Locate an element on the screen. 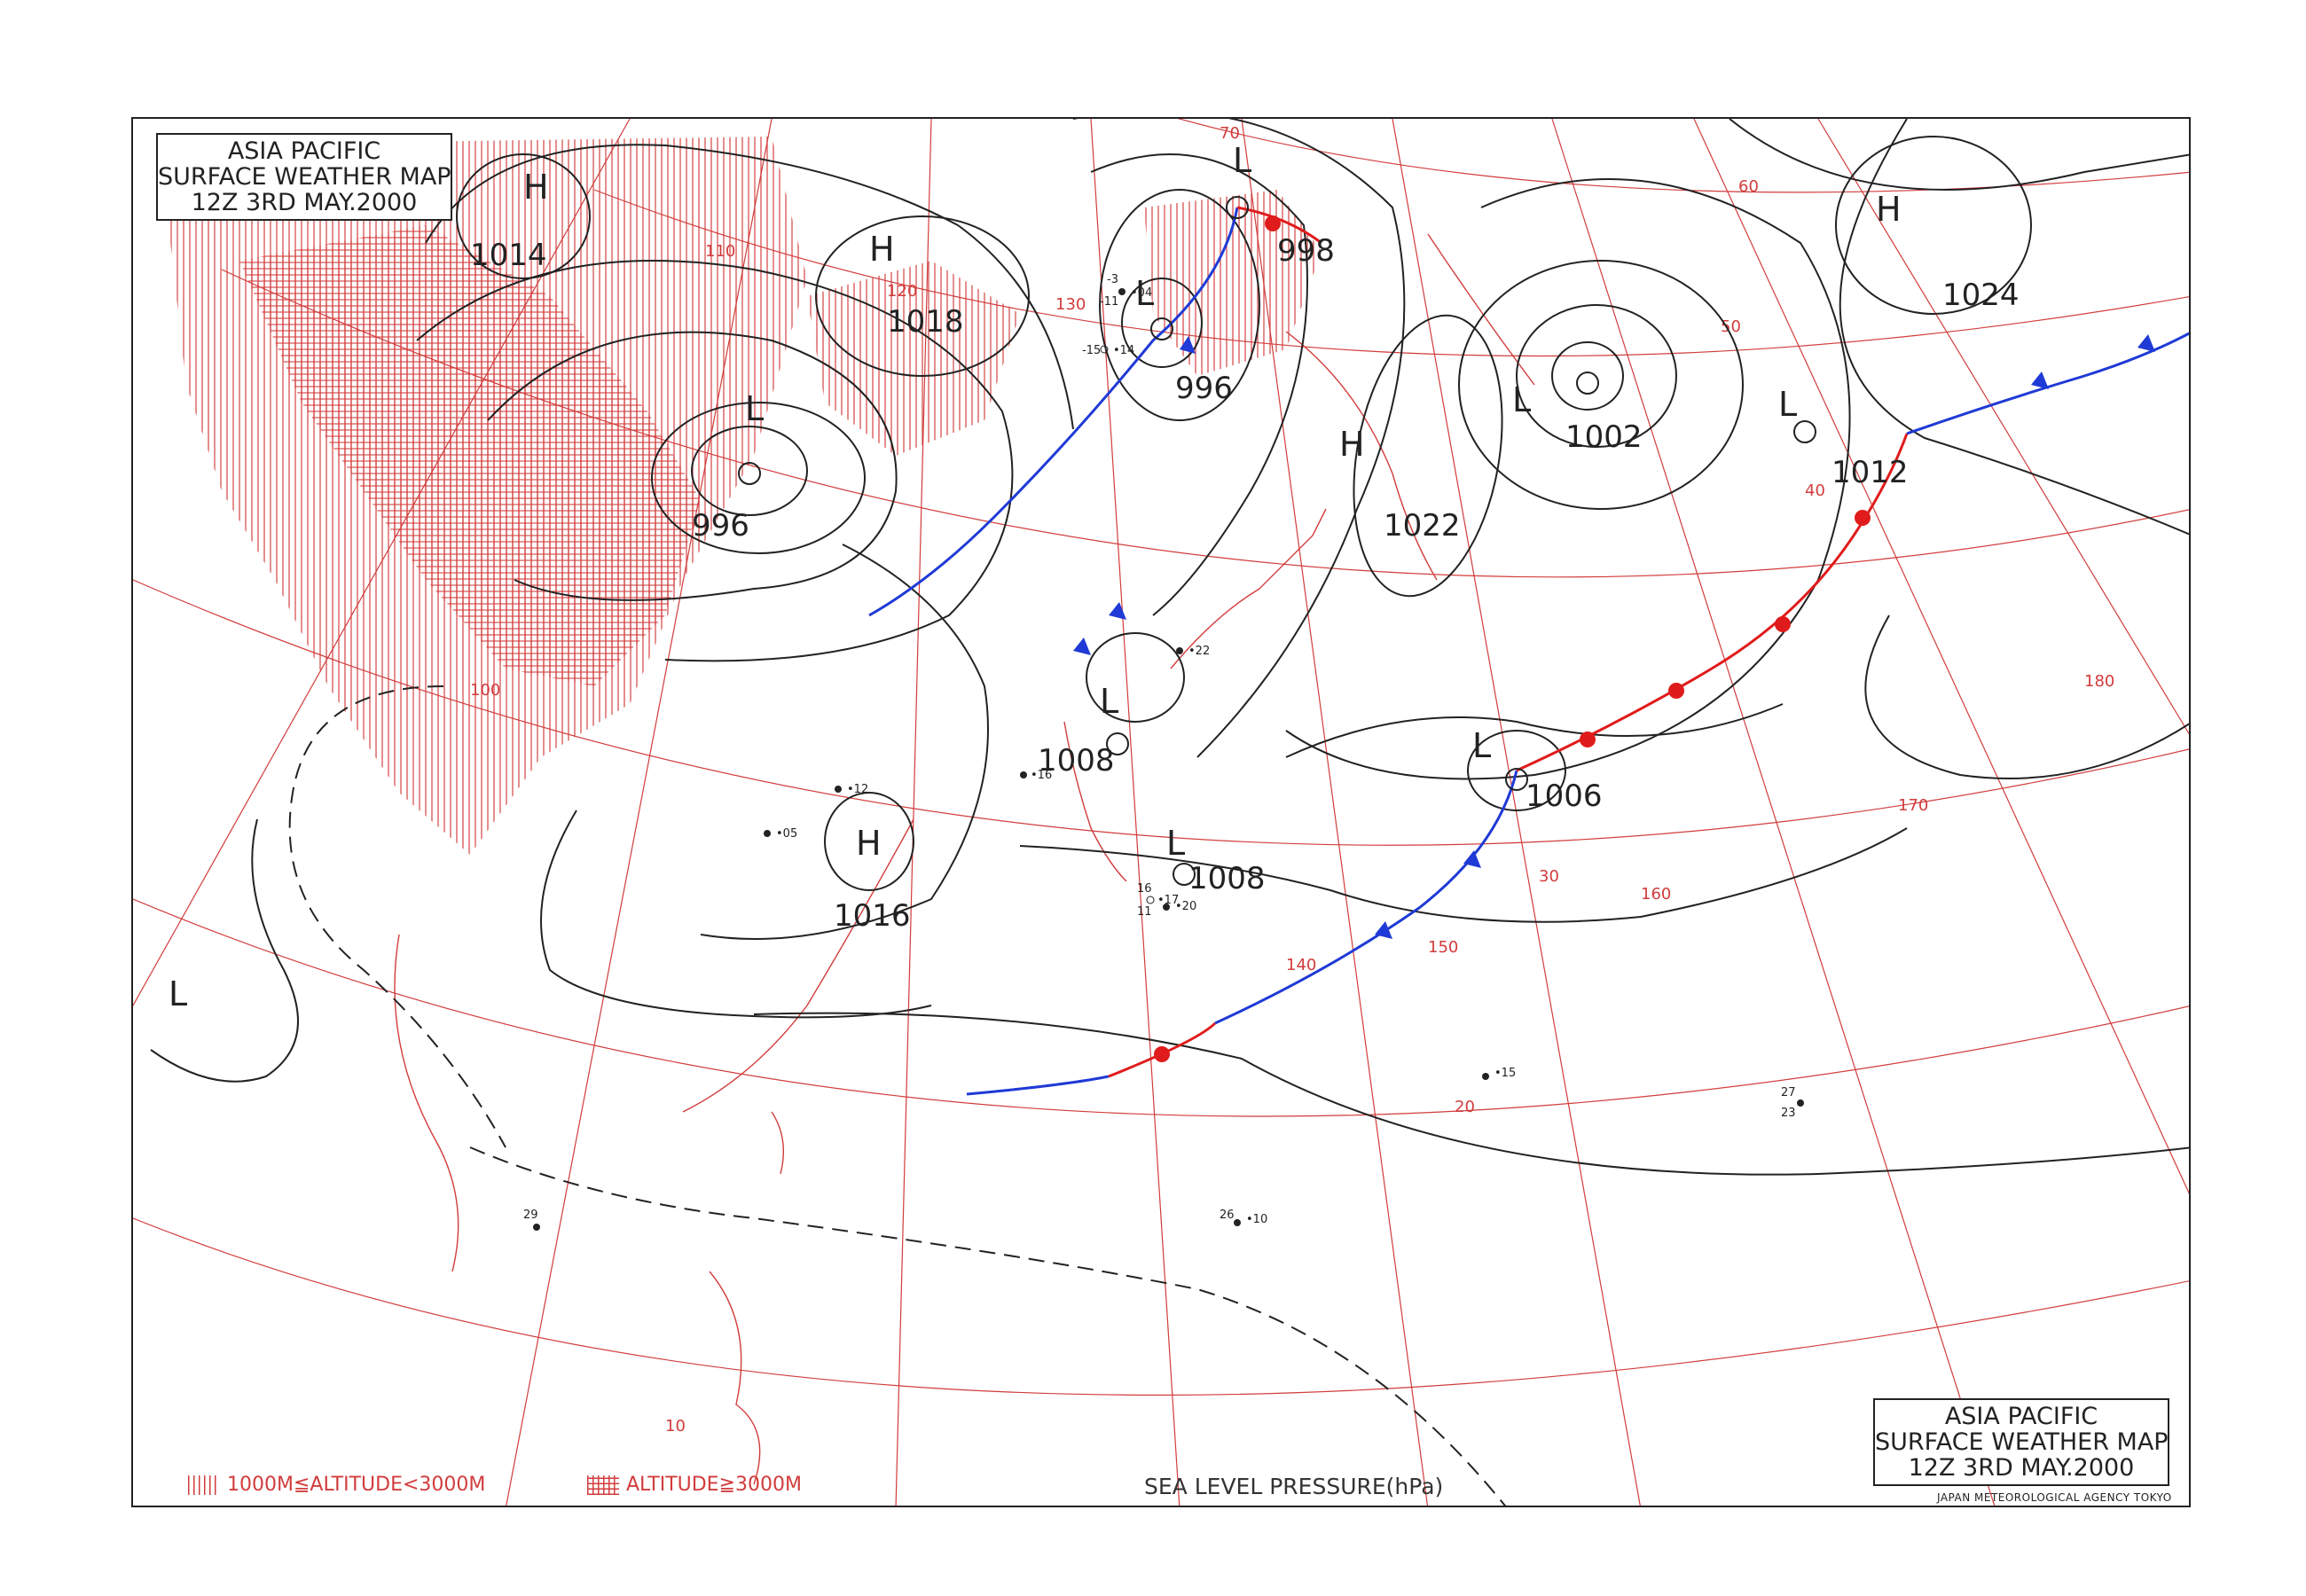 This screenshot has height=1596, width=2306. station-value: 27 is located at coordinates (1788, 1092).